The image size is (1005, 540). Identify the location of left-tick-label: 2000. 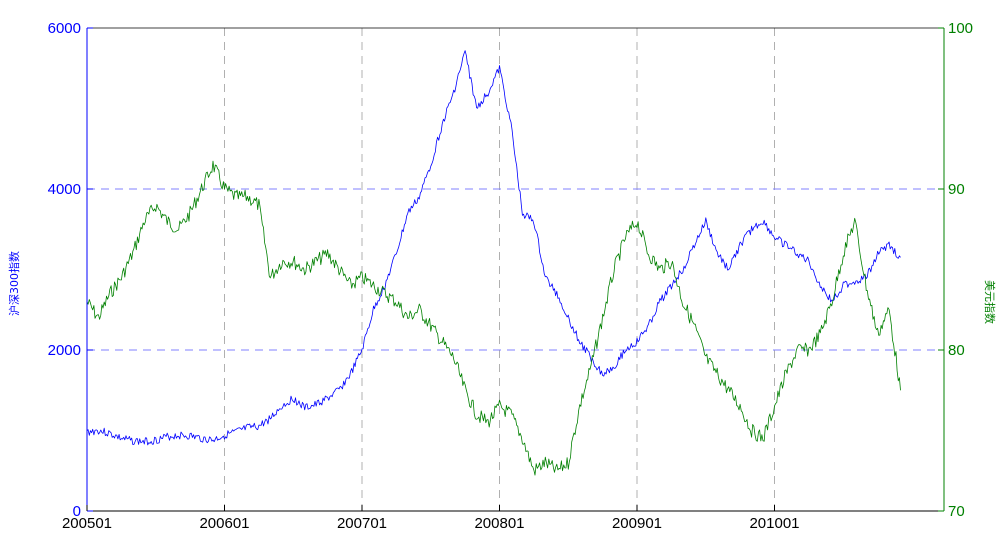
(64, 350).